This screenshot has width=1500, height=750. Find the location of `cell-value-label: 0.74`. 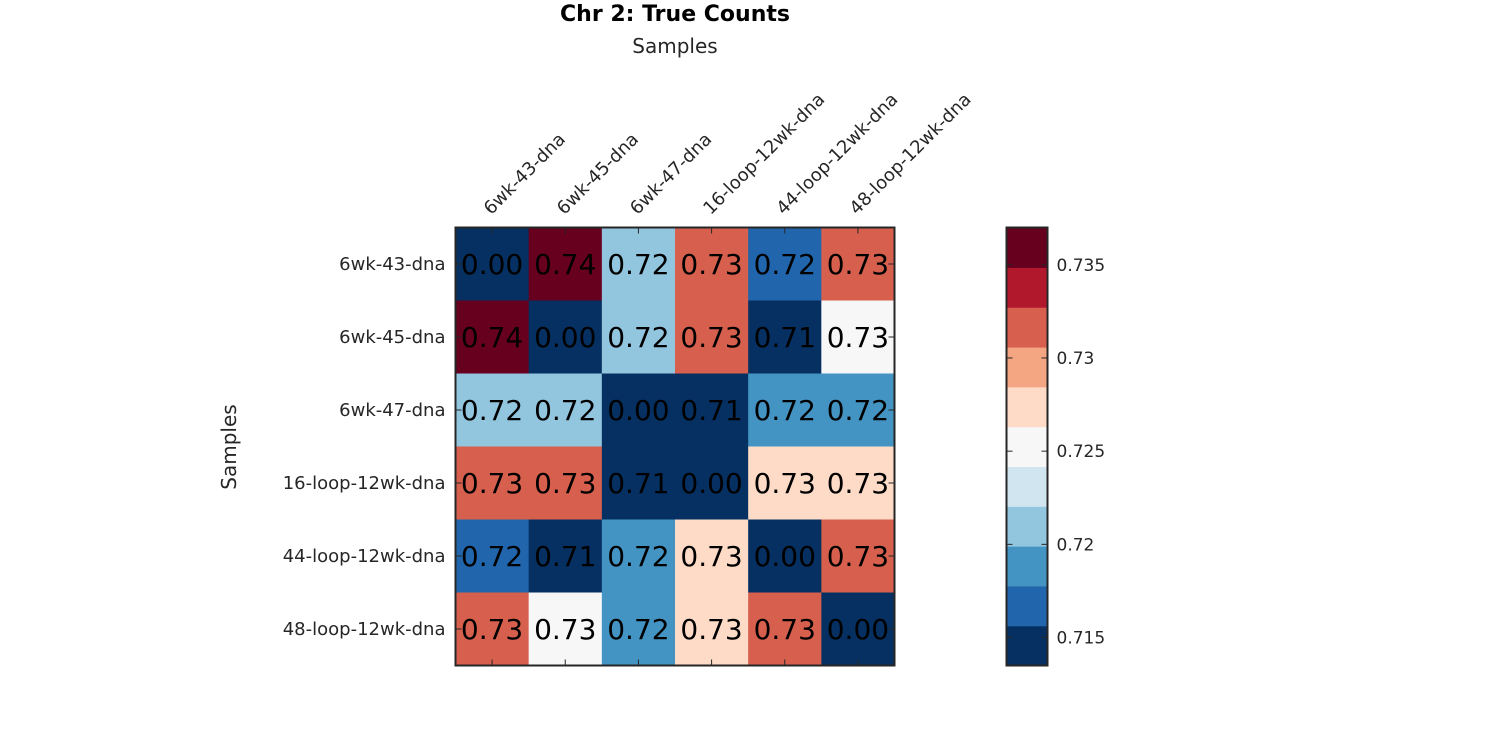

cell-value-label: 0.74 is located at coordinates (492, 337).